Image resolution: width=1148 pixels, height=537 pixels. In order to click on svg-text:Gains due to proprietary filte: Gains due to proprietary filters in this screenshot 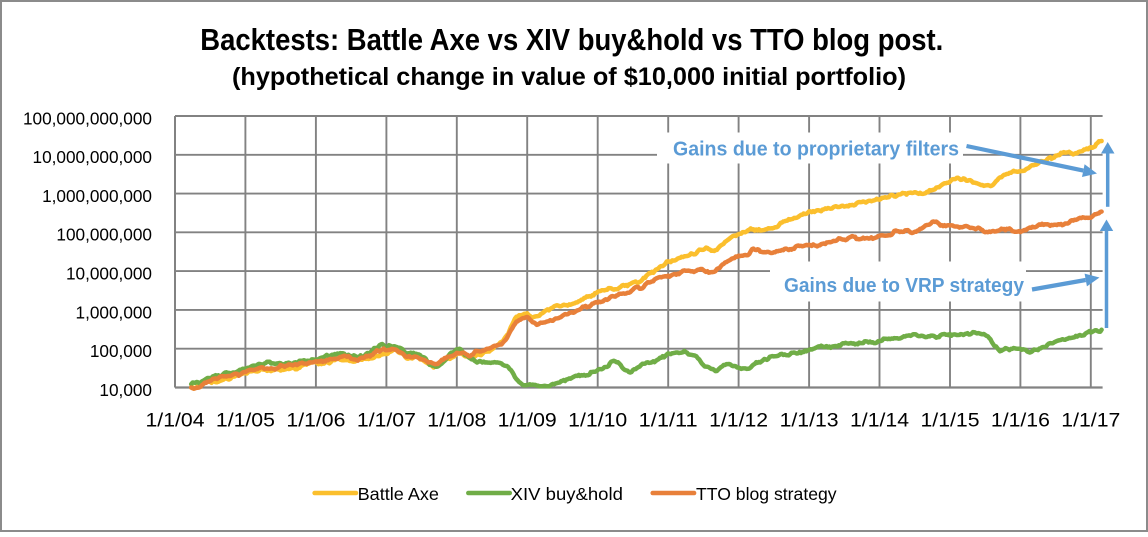, I will do `click(816, 148)`.